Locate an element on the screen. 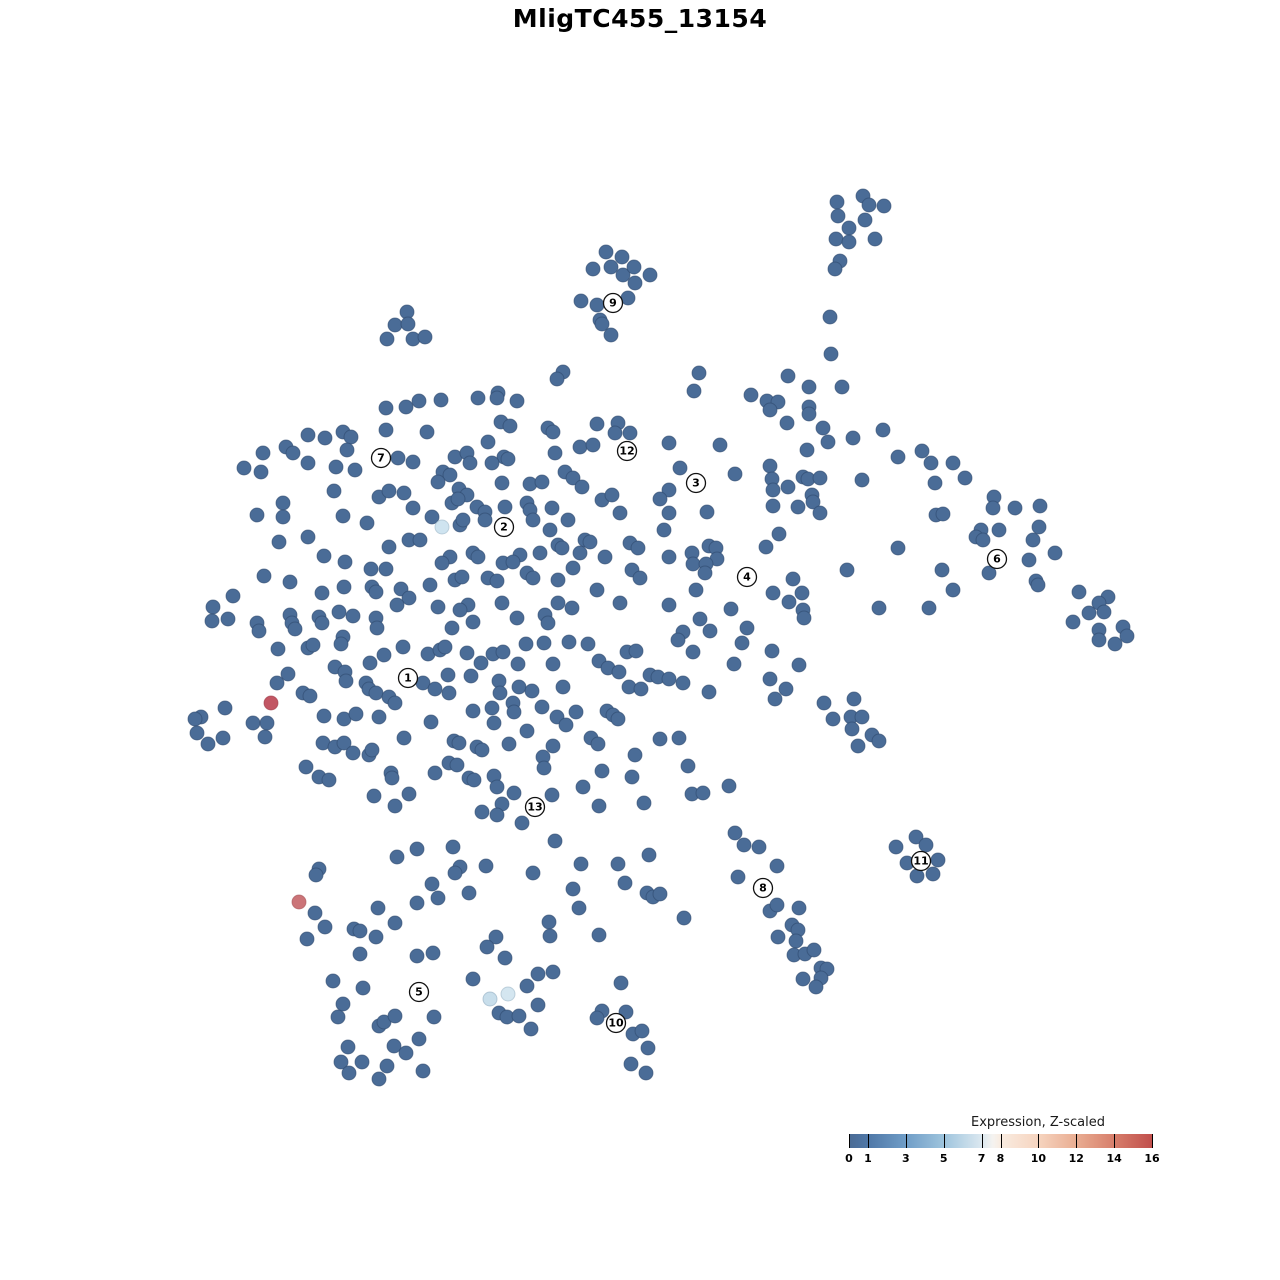 The image size is (1280, 1280). cluster-label-circle is located at coordinates (763, 888).